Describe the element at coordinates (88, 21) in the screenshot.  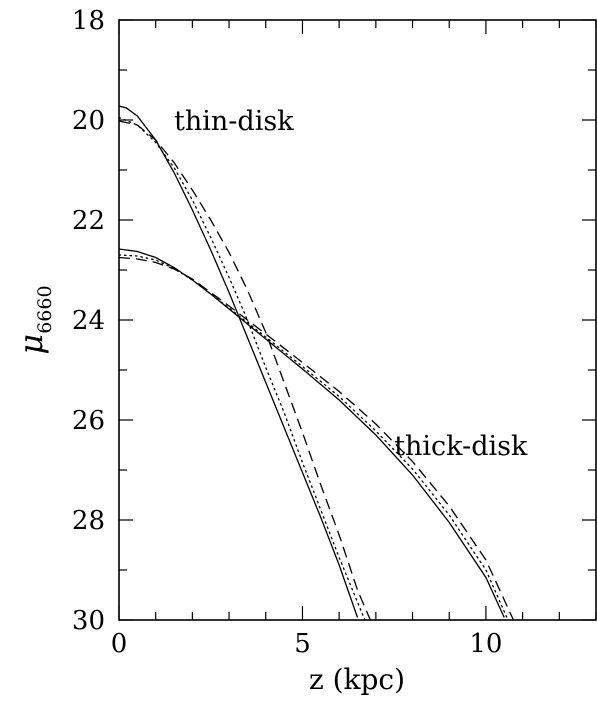
I see `y-tick-label: 18` at that location.